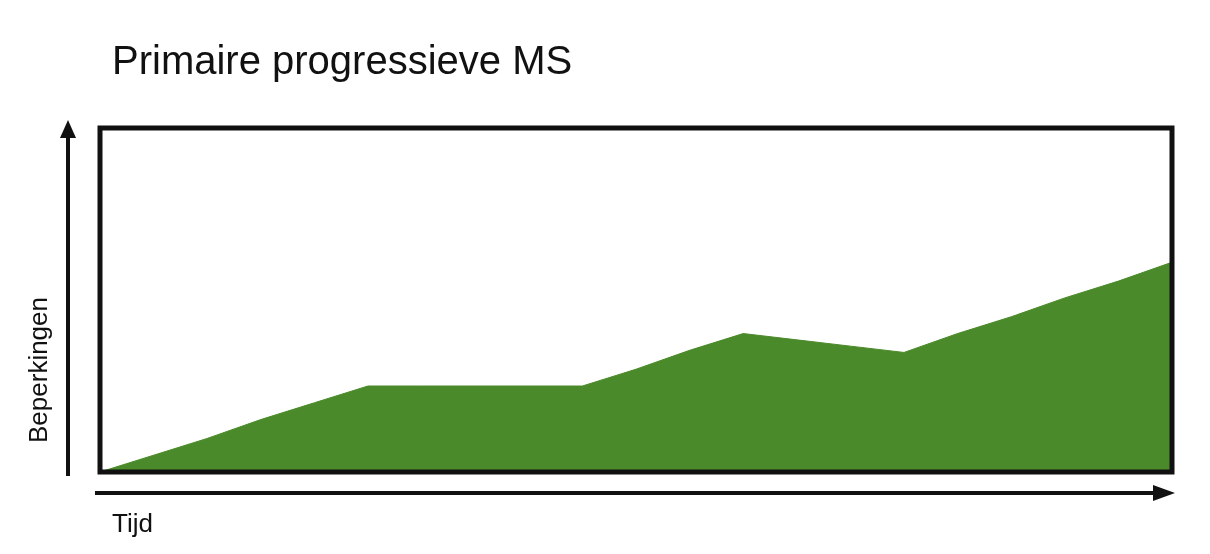 This screenshot has height=554, width=1210. Describe the element at coordinates (132, 523) in the screenshot. I see `x-axis-title: Tijd` at that location.